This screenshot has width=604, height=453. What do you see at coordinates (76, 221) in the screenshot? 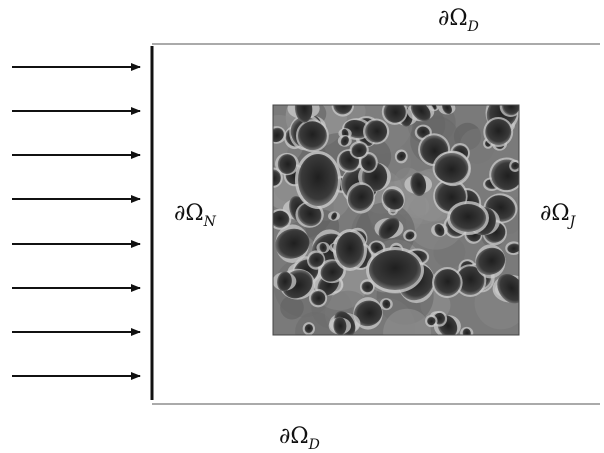
I see `inflow-arrows` at bounding box center [76, 221].